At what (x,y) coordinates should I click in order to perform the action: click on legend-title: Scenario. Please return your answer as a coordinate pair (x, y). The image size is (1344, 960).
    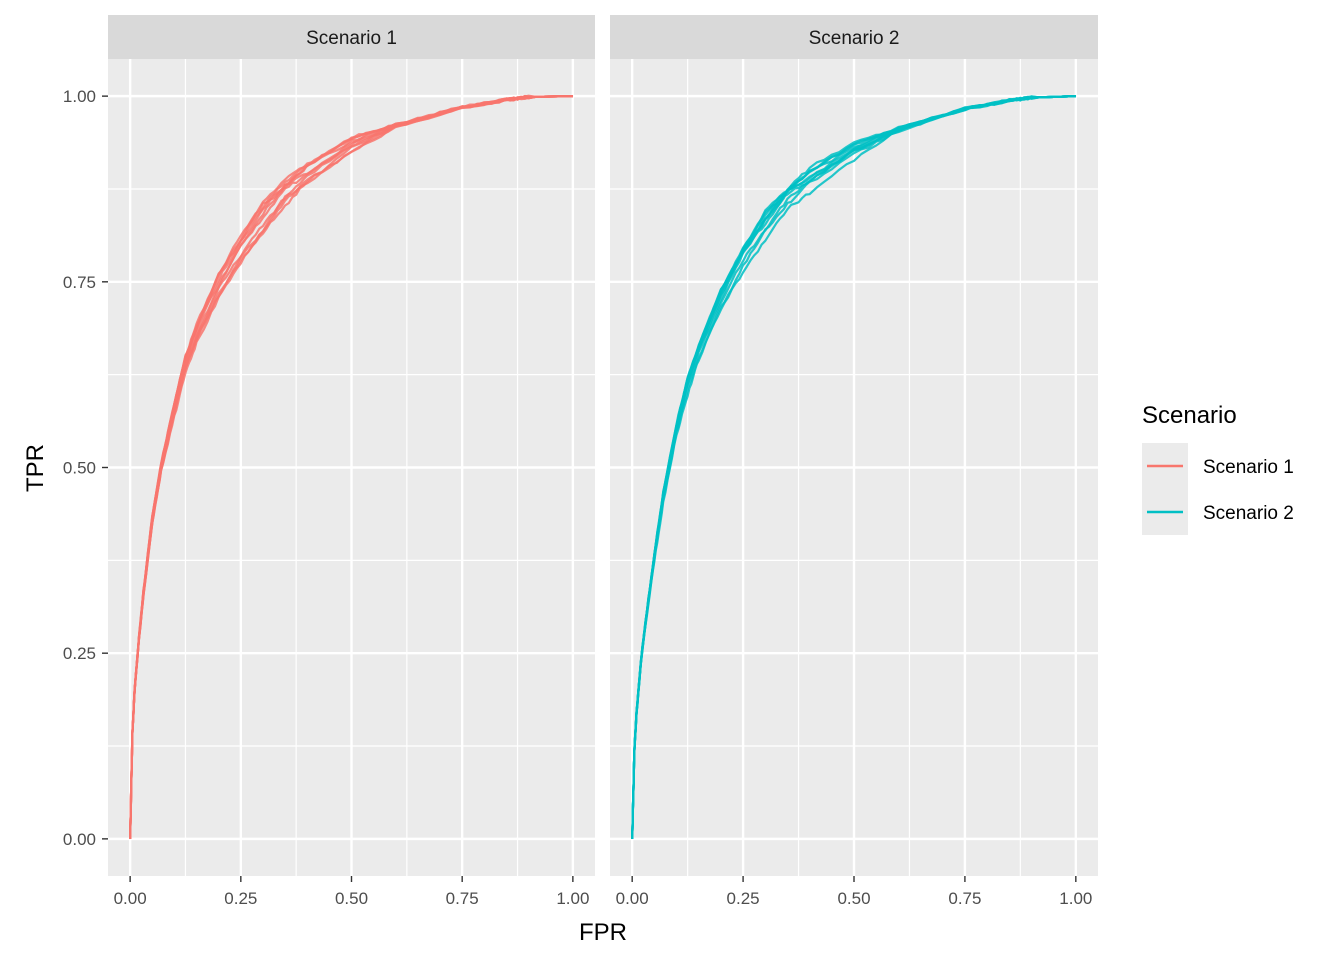
    Looking at the image, I should click on (1189, 415).